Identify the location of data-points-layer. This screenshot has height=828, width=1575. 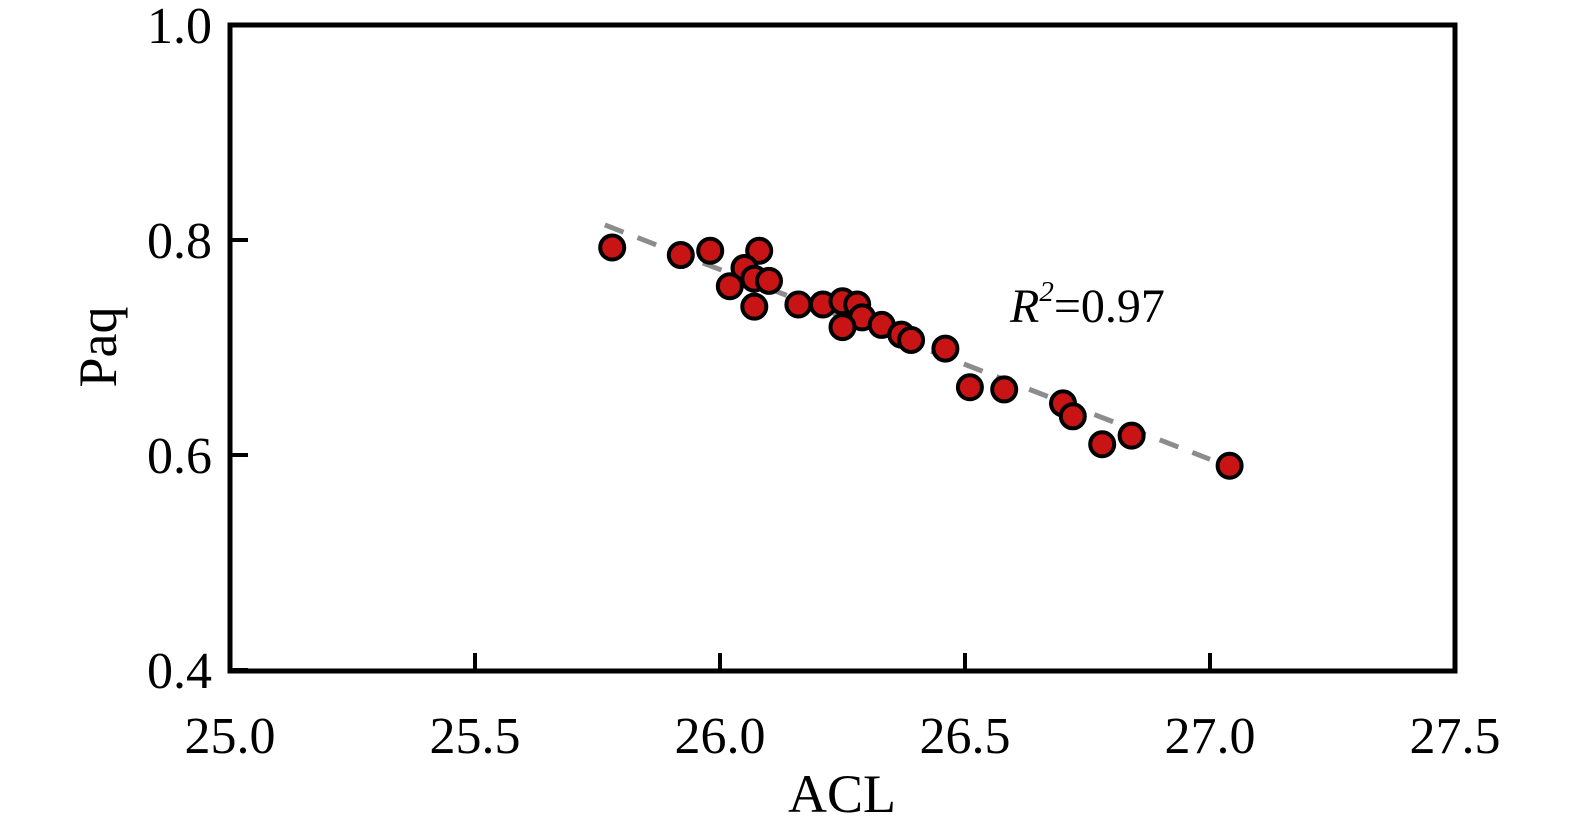
(921, 356).